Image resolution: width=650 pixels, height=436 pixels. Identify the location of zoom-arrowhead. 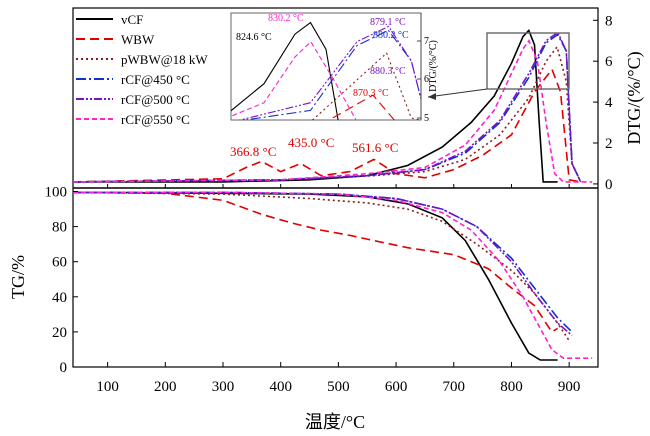
(432, 96).